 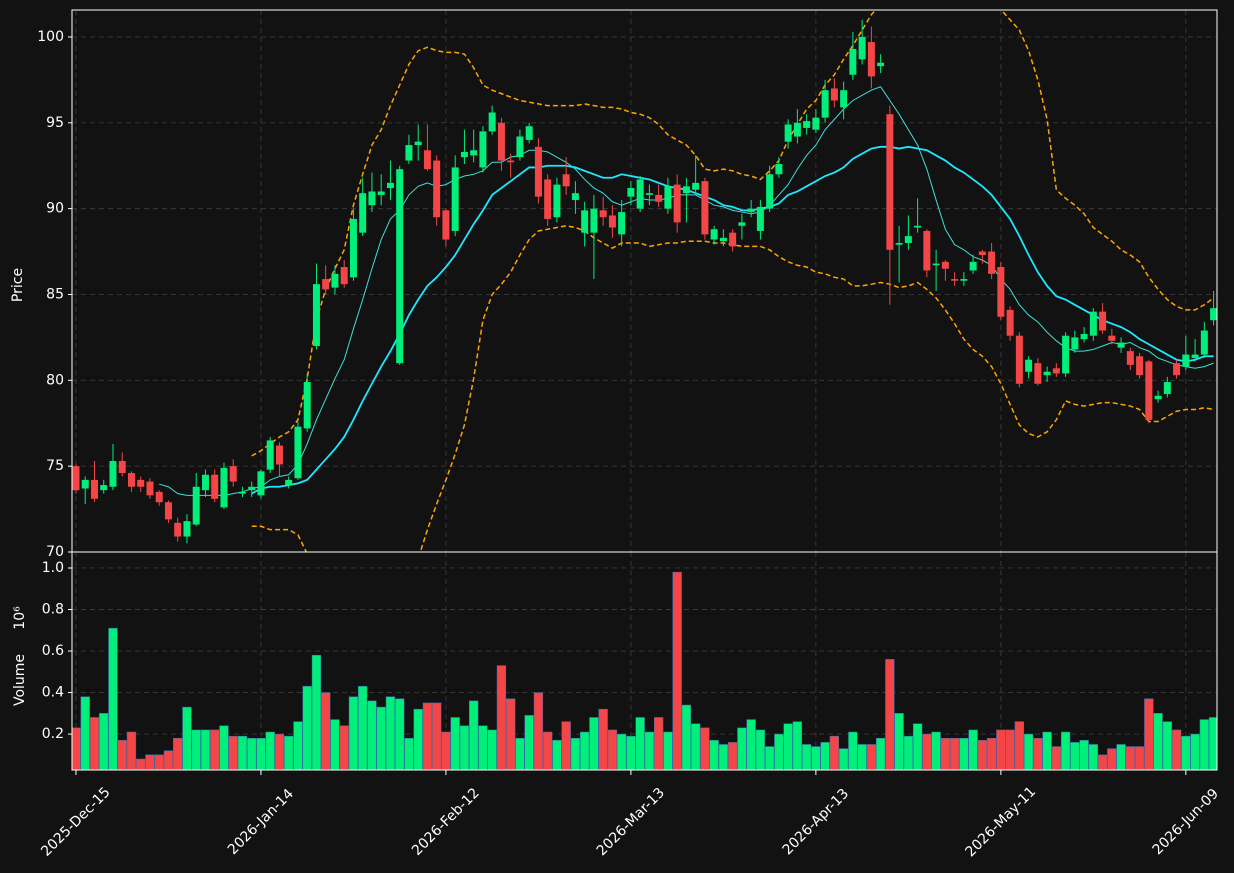 I want to click on y-tick-label: 0.2, so click(x=53, y=734).